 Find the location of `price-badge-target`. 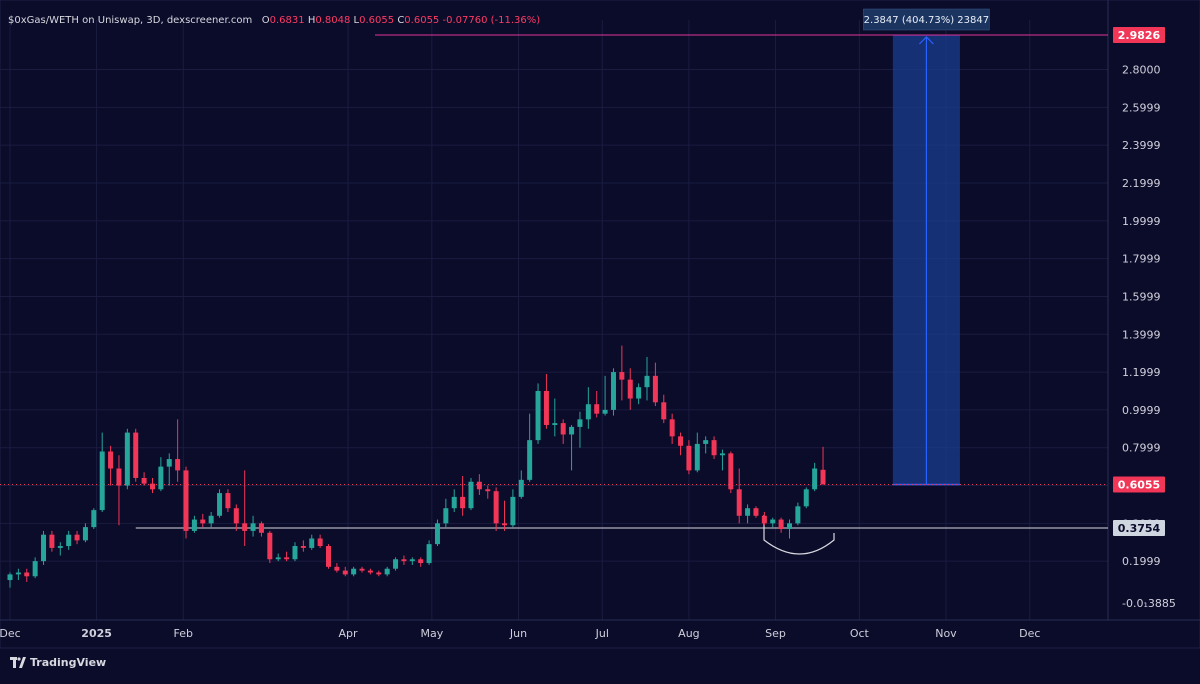

price-badge-target is located at coordinates (1139, 35).